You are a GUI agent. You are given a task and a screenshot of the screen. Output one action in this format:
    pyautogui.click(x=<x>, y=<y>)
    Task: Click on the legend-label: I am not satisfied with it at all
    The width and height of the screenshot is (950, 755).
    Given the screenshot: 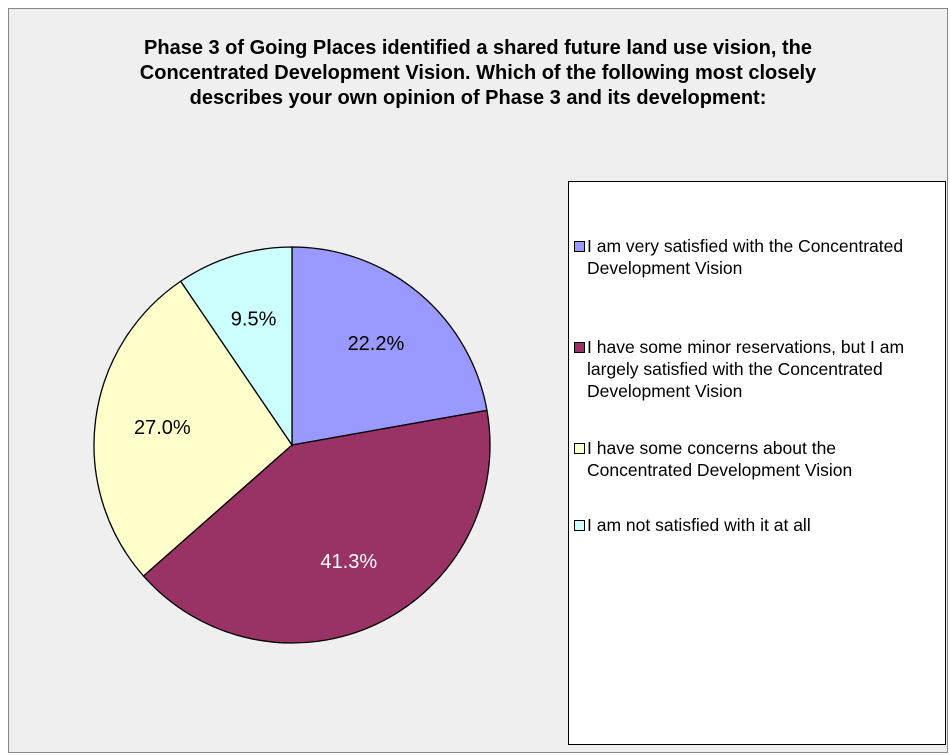 What is the action you would take?
    pyautogui.click(x=699, y=525)
    